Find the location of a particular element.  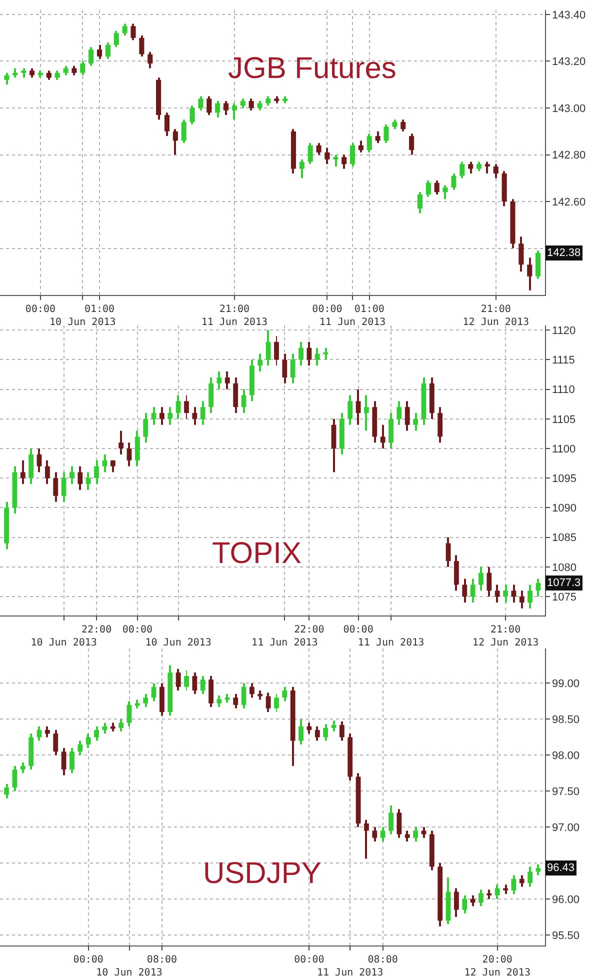

y-tick-label: 143.40 is located at coordinates (569, 15).